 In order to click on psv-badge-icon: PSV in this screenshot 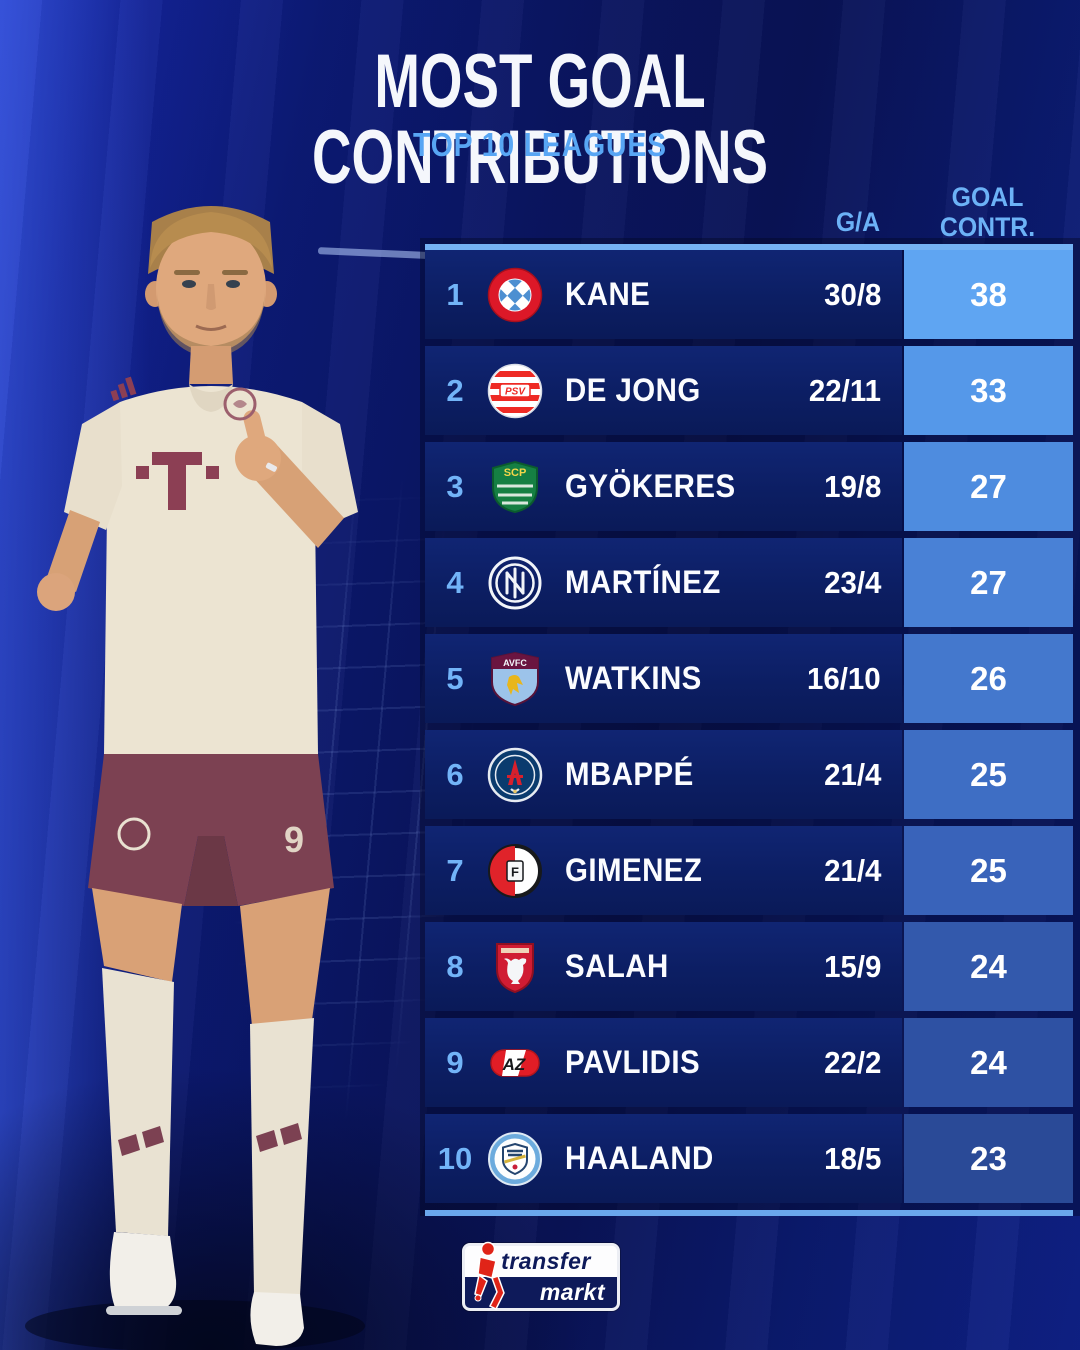, I will do `click(515, 391)`.